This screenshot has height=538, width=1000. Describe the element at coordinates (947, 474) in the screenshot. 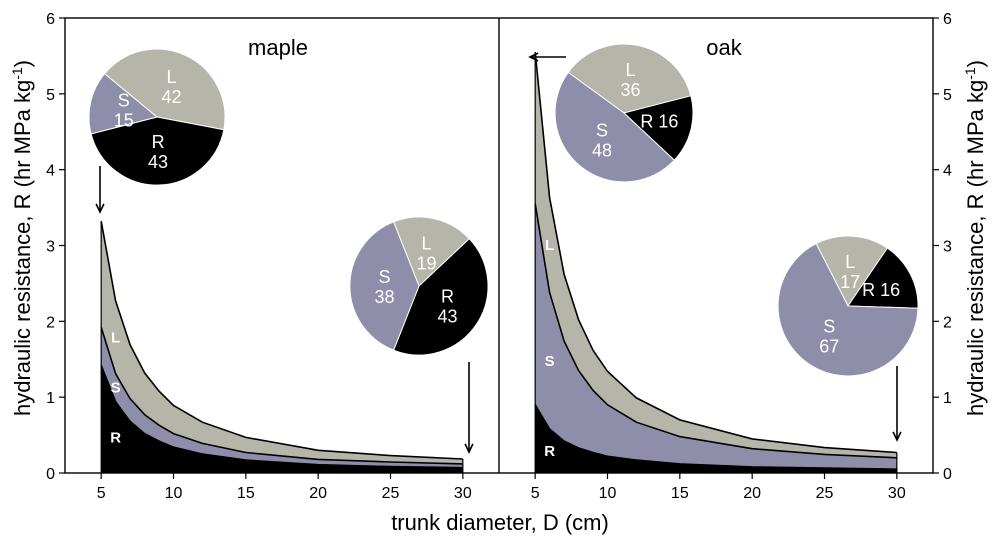

I see `y-tick-label-right: 0` at that location.